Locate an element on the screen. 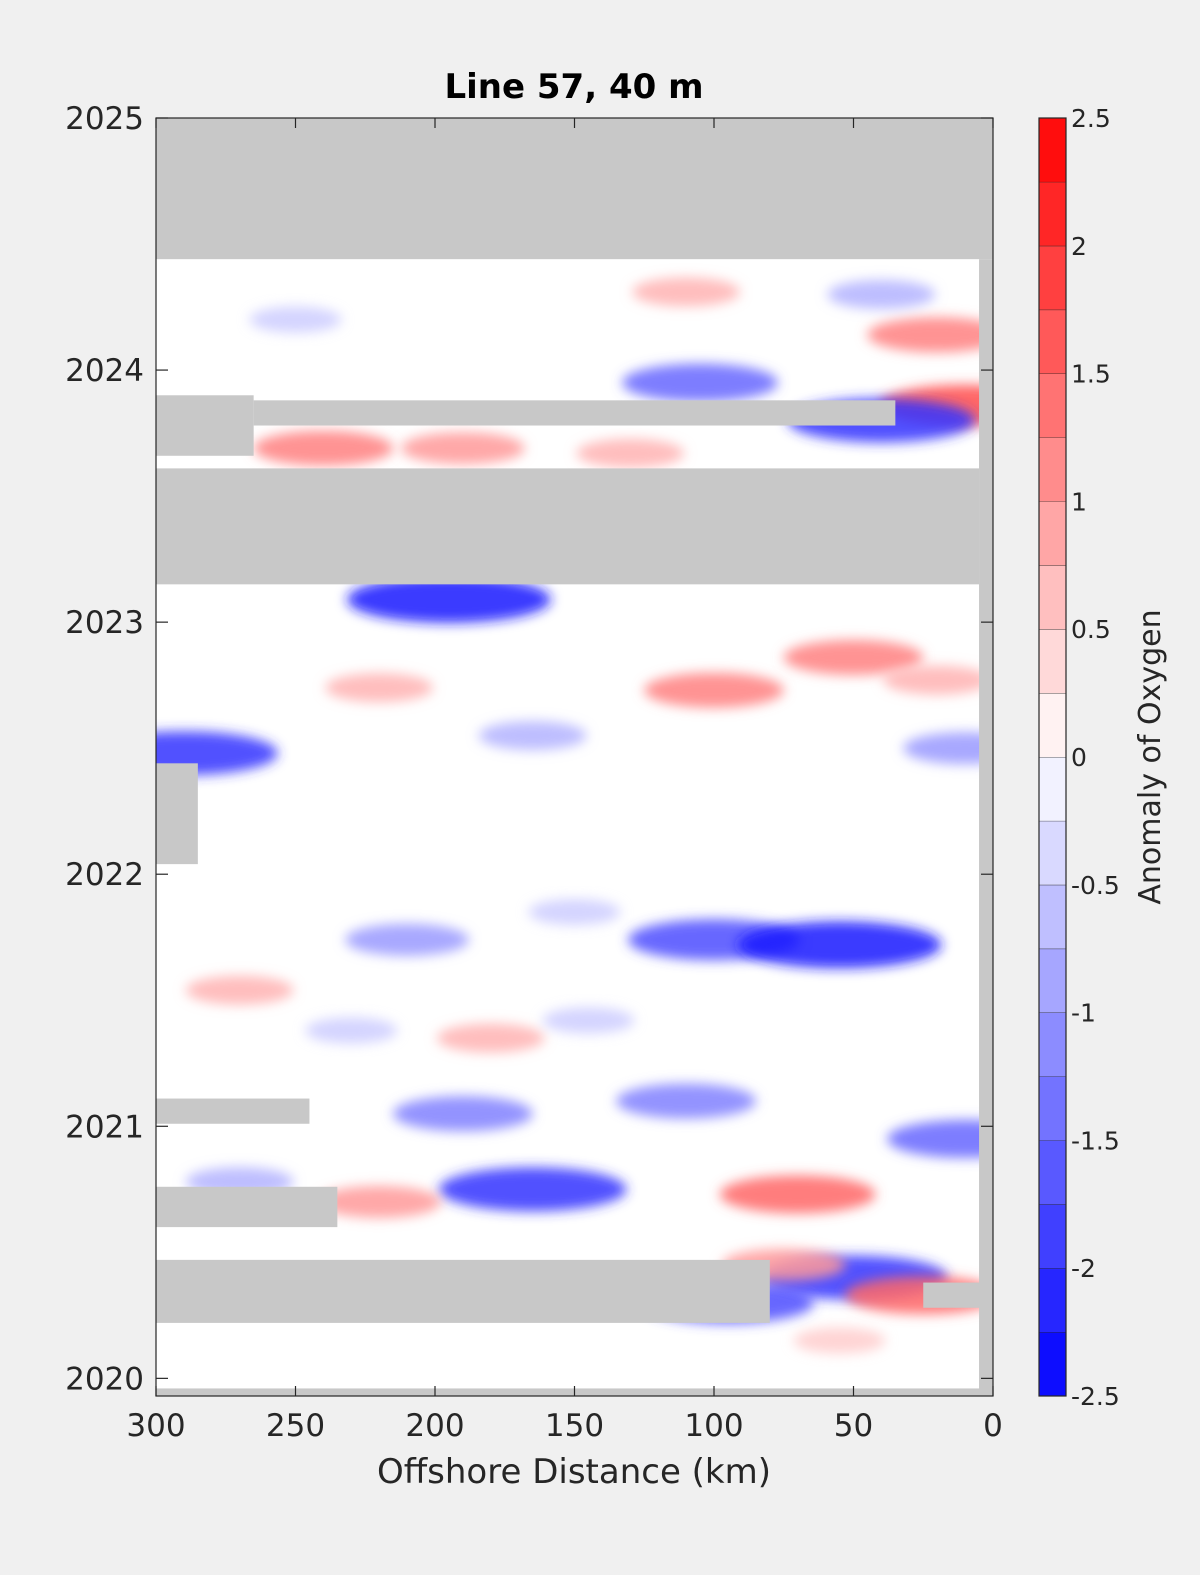 Image resolution: width=1200 pixels, height=1575 pixels. colorbar-frame is located at coordinates (1052, 757).